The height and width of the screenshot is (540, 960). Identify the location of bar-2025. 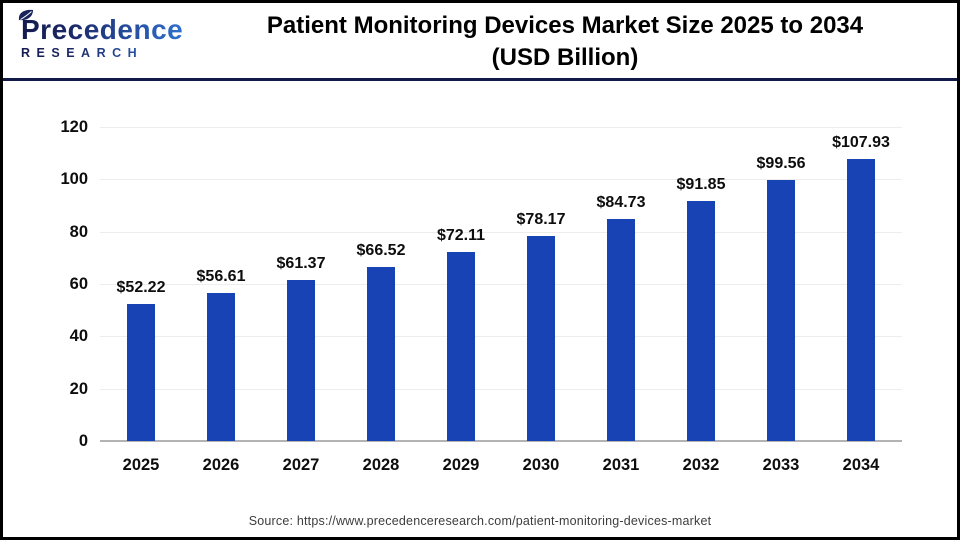
(141, 372).